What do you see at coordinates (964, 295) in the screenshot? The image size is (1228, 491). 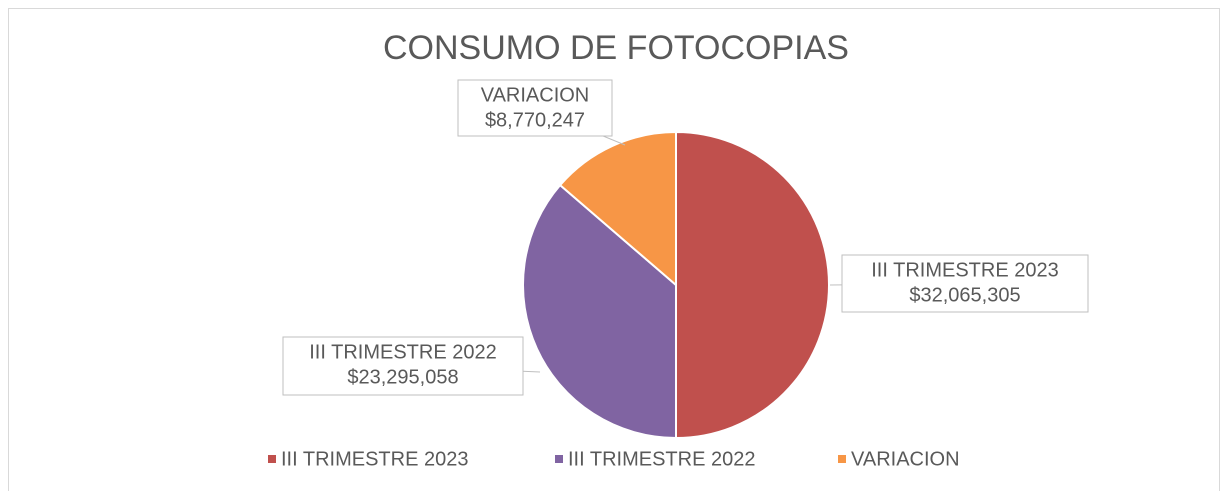 I see `data-label-value: $32,065,305` at bounding box center [964, 295].